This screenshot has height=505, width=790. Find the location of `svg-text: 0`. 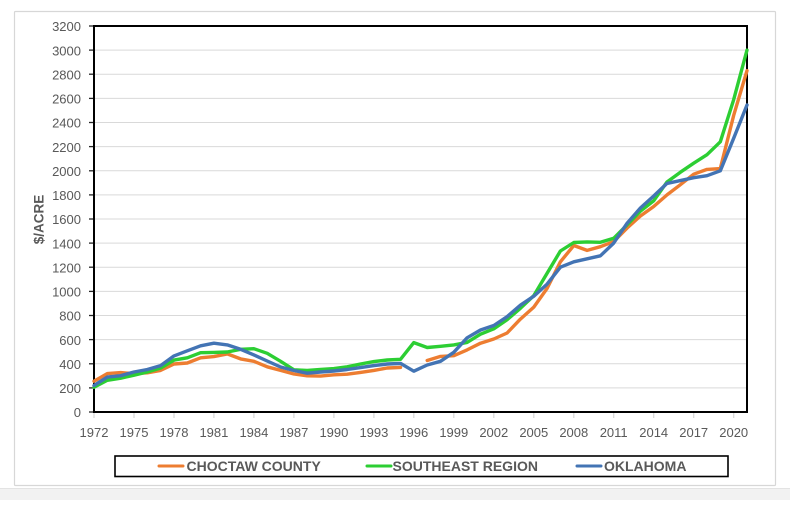

svg-text: 0 is located at coordinates (77, 412).